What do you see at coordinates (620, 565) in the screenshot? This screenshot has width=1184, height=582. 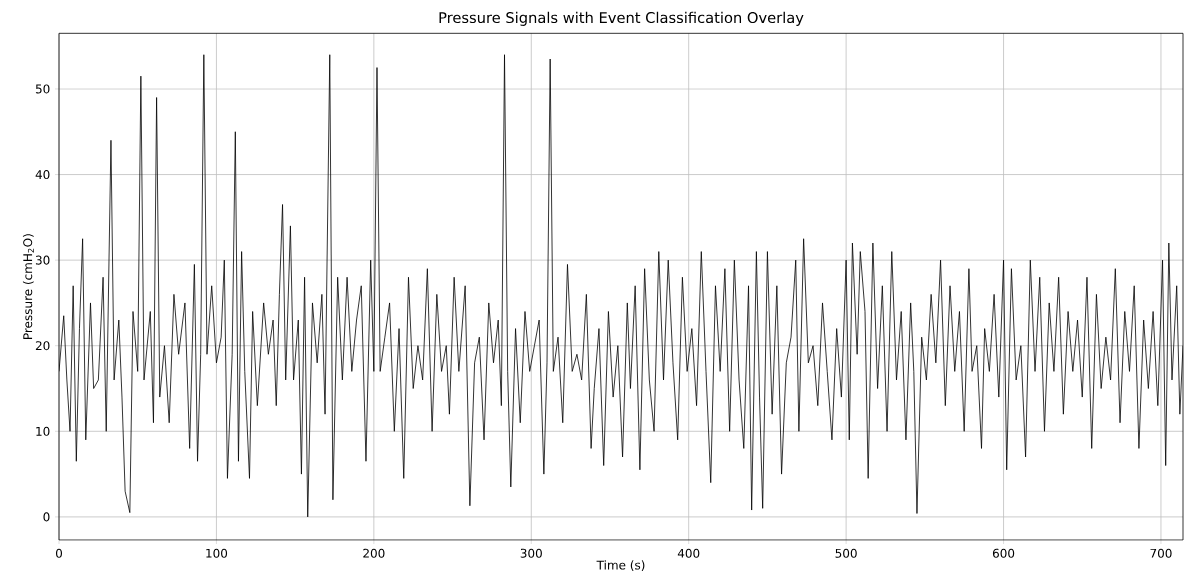 I see `x-axis-title: Time (s)` at bounding box center [620, 565].